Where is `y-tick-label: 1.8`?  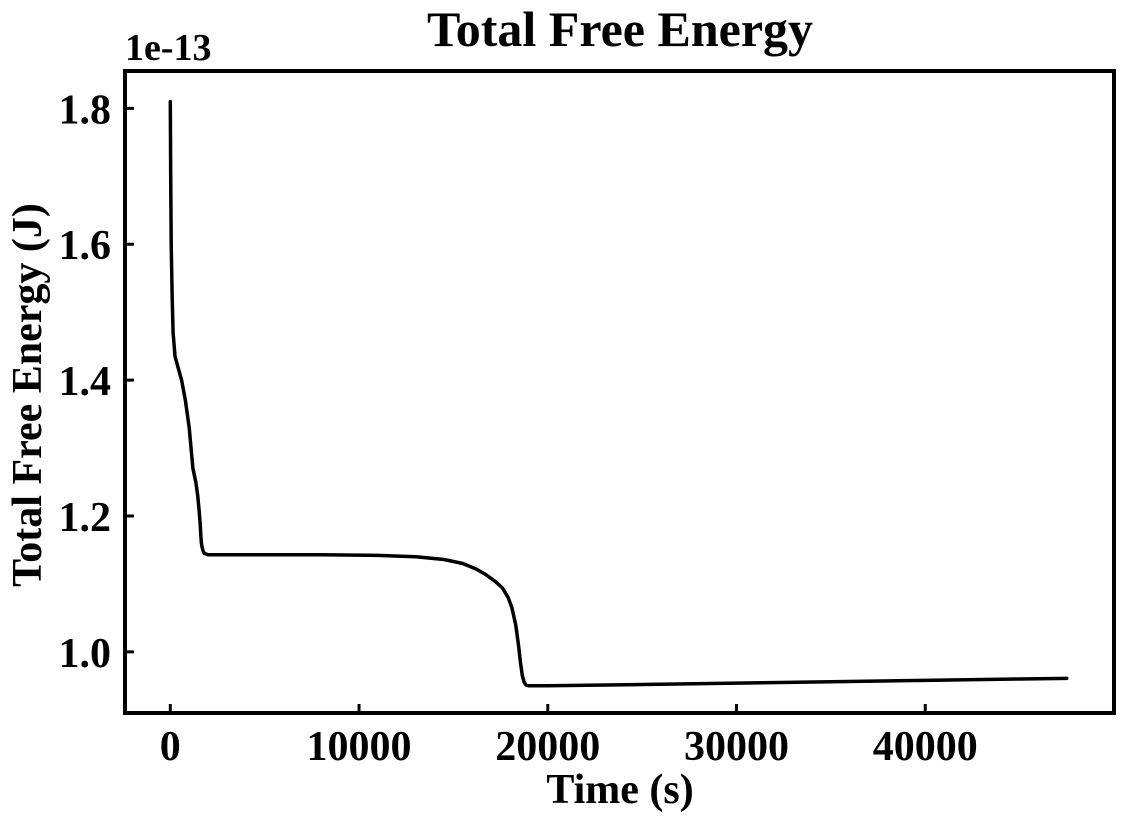
y-tick-label: 1.8 is located at coordinates (85, 110).